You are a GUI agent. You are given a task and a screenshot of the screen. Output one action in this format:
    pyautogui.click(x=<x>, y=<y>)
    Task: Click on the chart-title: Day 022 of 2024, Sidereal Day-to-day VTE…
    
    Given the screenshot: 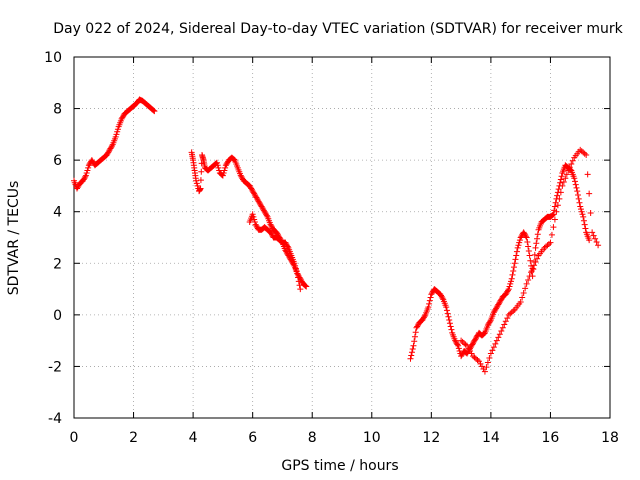 What is the action you would take?
    pyautogui.click(x=338, y=29)
    